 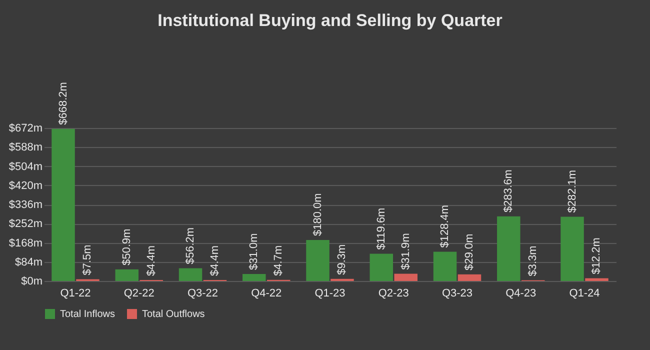 I want to click on data-label: $283.6m, so click(x=508, y=191).